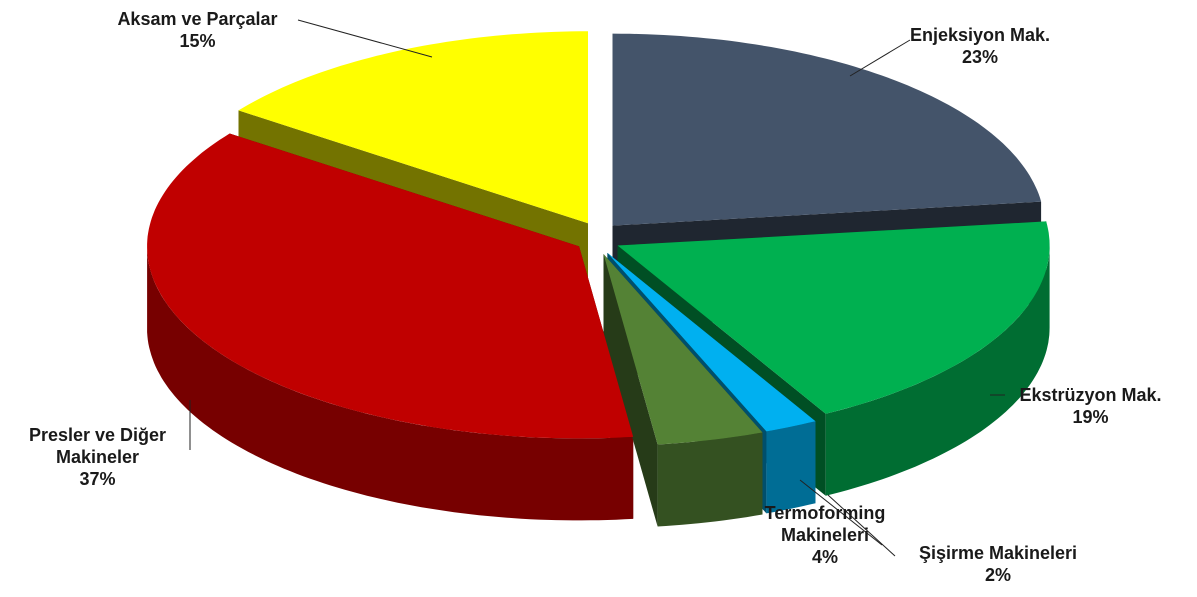  I want to click on slice-label: Şişirme Makineleri 2%, so click(998, 564).